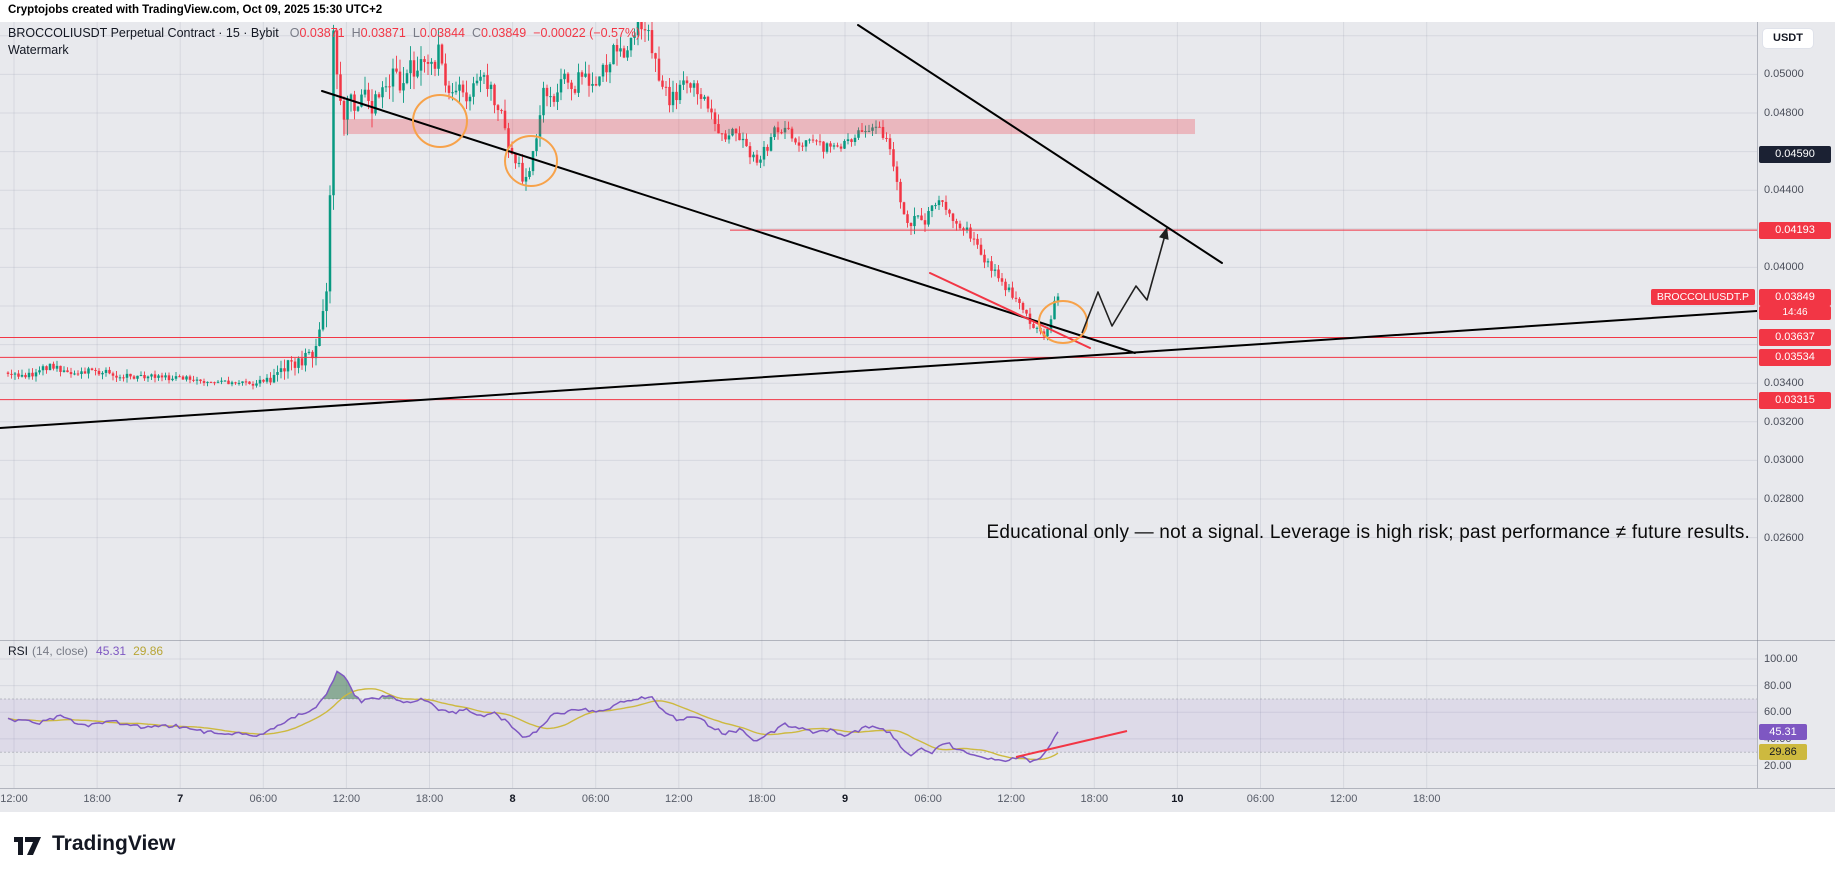 The width and height of the screenshot is (1835, 875). What do you see at coordinates (917, 843) in the screenshot?
I see `footer: TradingView` at bounding box center [917, 843].